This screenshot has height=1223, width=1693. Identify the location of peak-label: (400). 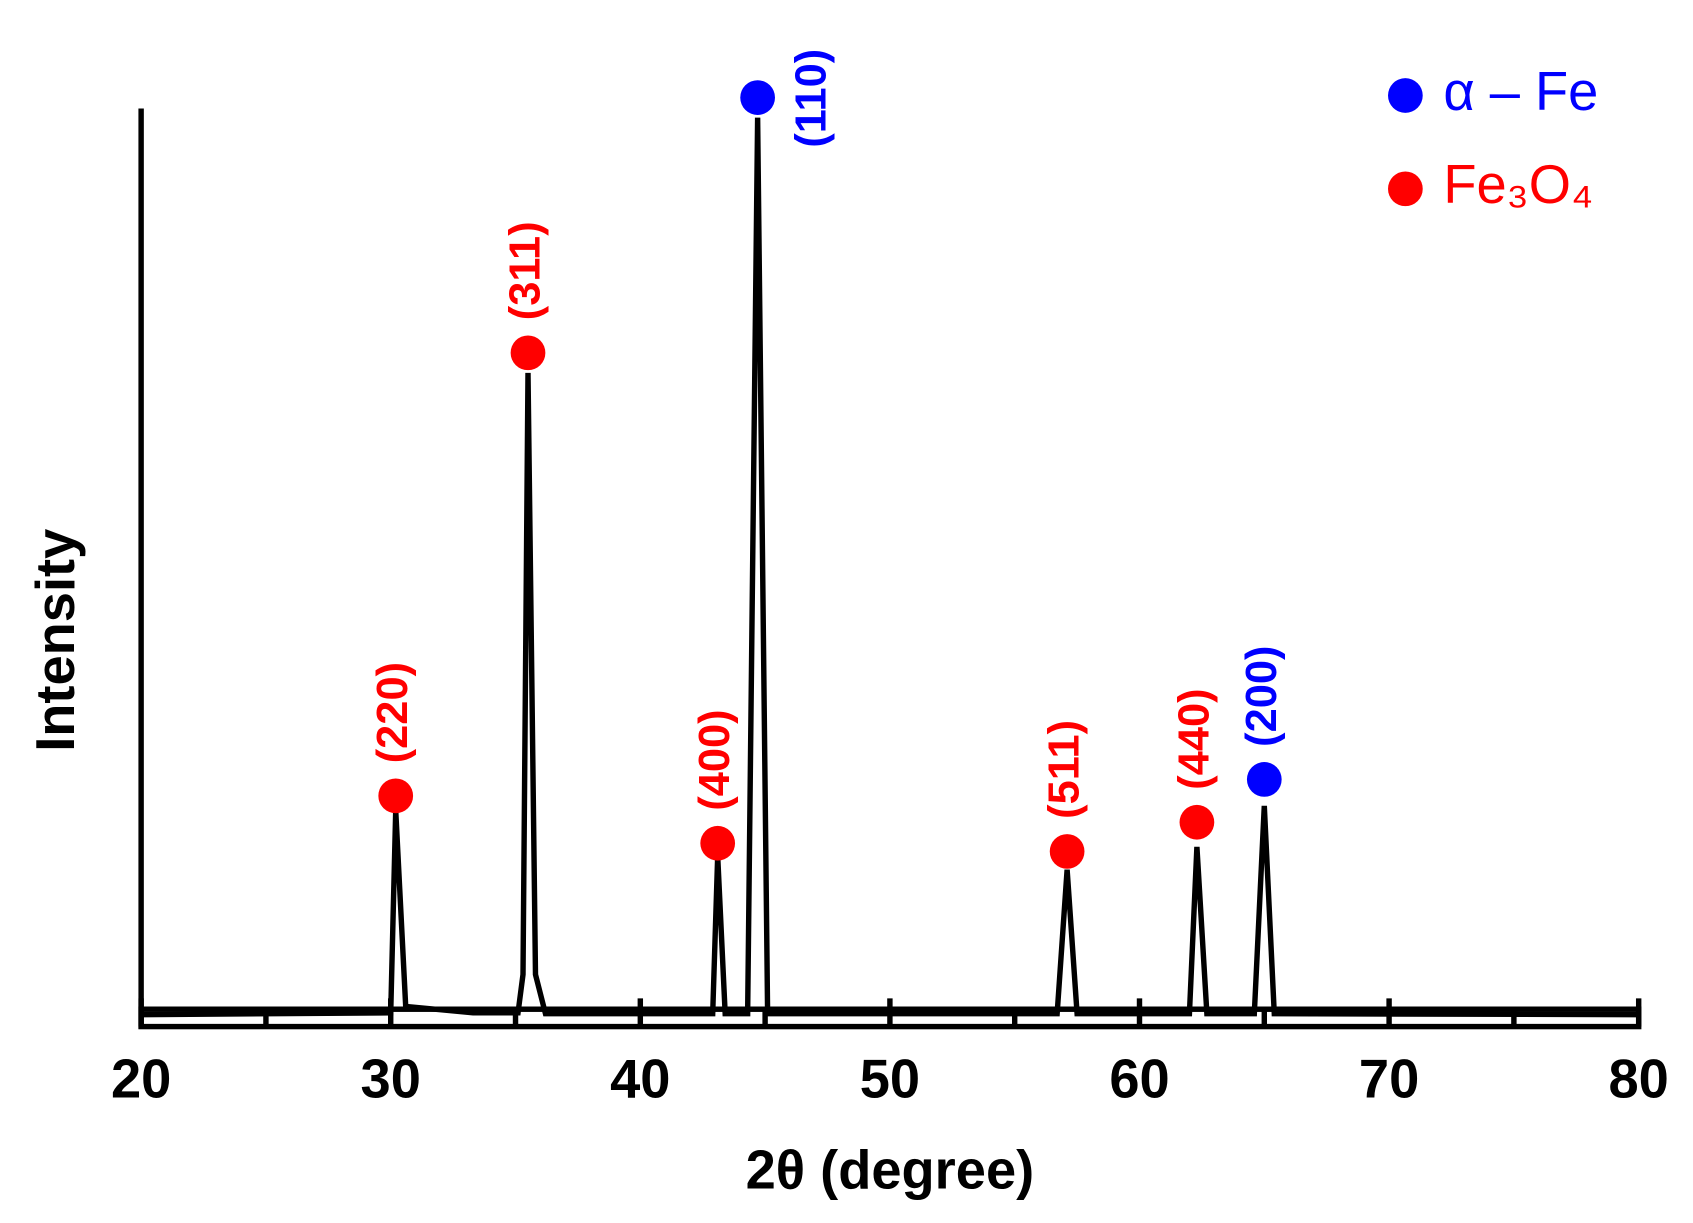
(715, 759).